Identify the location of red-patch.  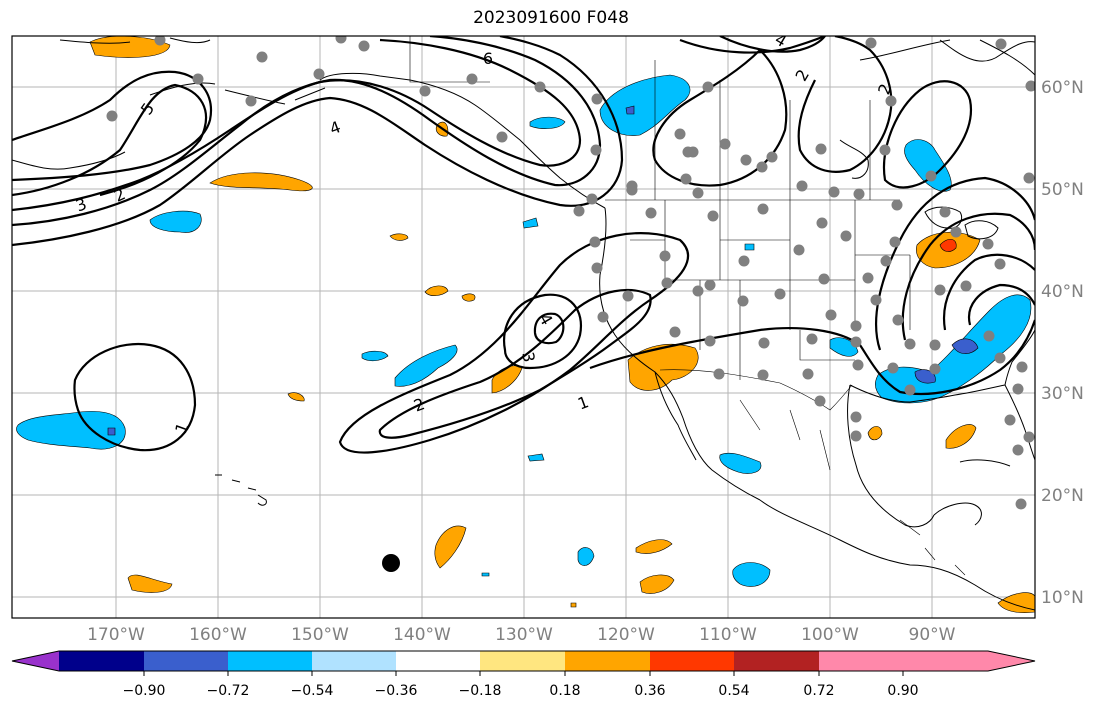
(948, 245).